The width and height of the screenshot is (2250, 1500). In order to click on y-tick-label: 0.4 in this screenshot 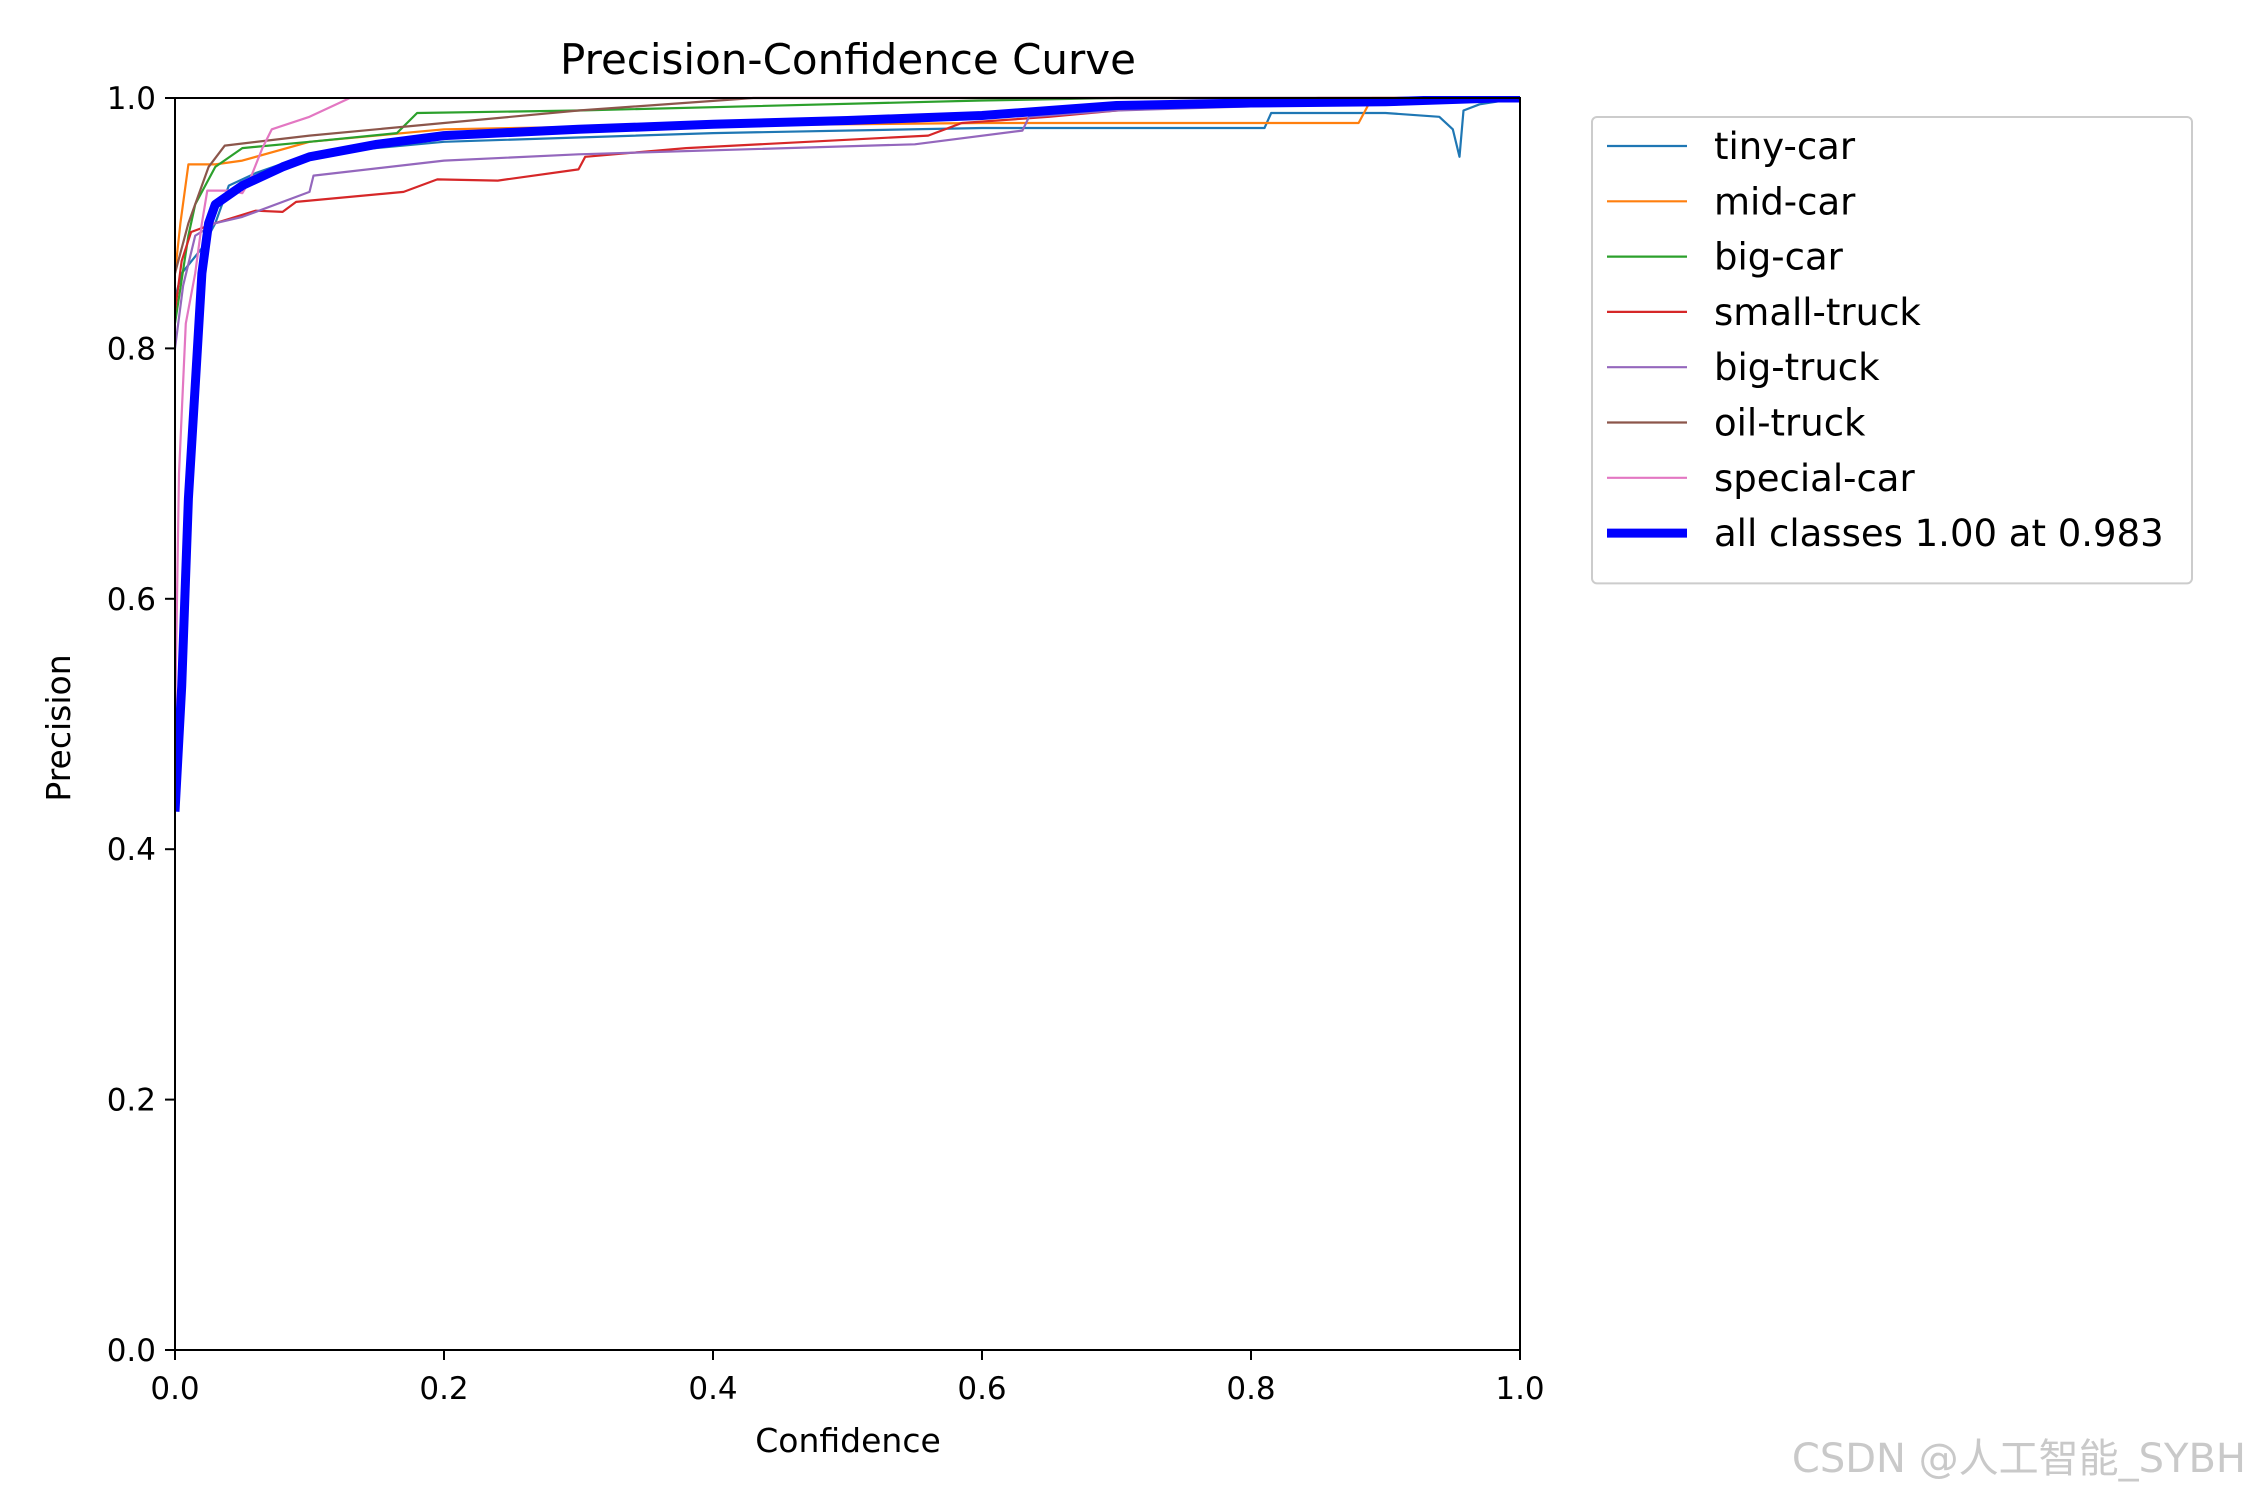, I will do `click(131, 850)`.